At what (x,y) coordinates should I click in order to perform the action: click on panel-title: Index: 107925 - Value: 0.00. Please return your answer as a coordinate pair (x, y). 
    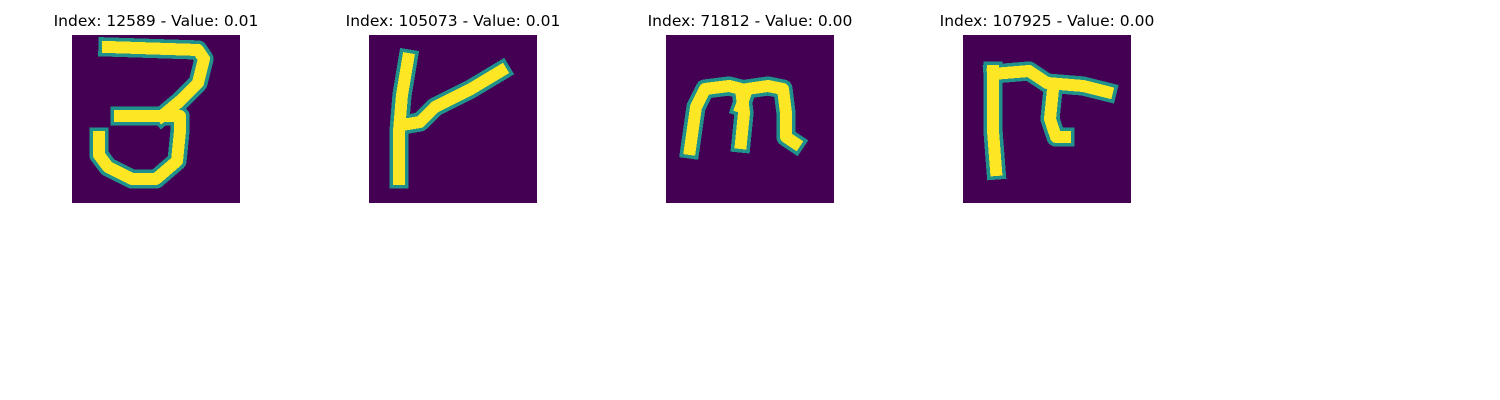
    Looking at the image, I should click on (1047, 21).